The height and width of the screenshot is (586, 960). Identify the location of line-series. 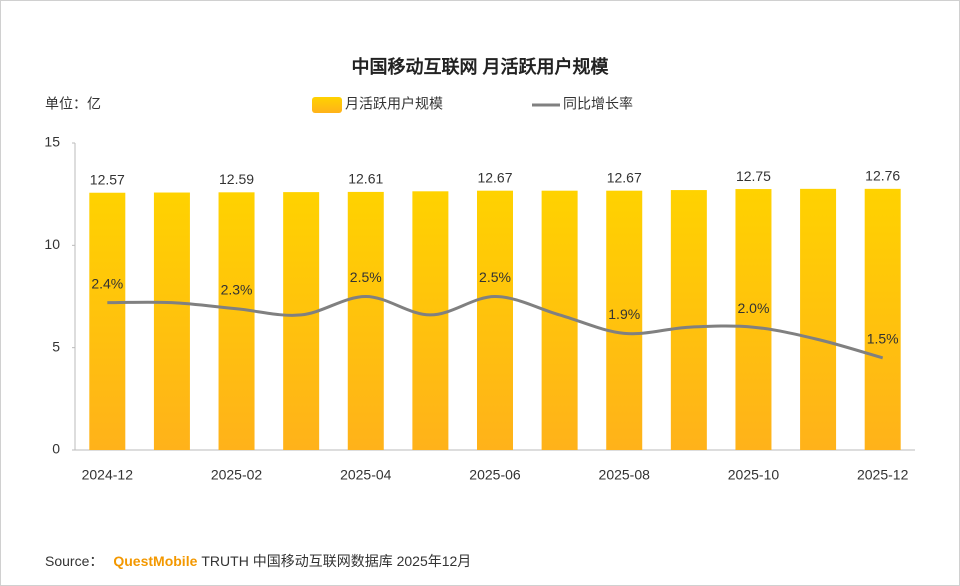
(495, 327).